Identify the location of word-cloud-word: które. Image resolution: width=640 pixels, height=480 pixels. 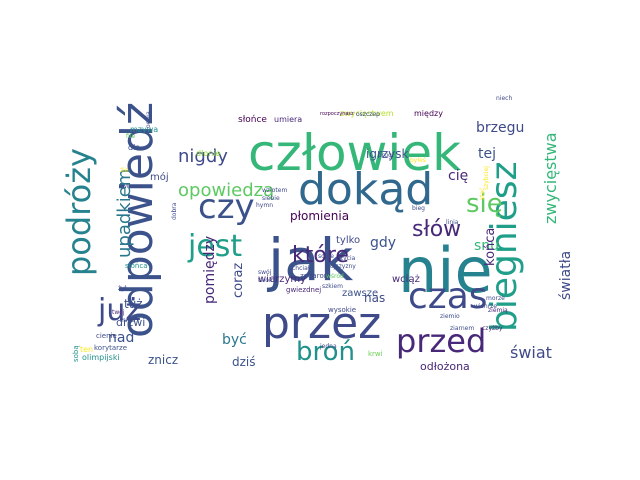
(320, 255).